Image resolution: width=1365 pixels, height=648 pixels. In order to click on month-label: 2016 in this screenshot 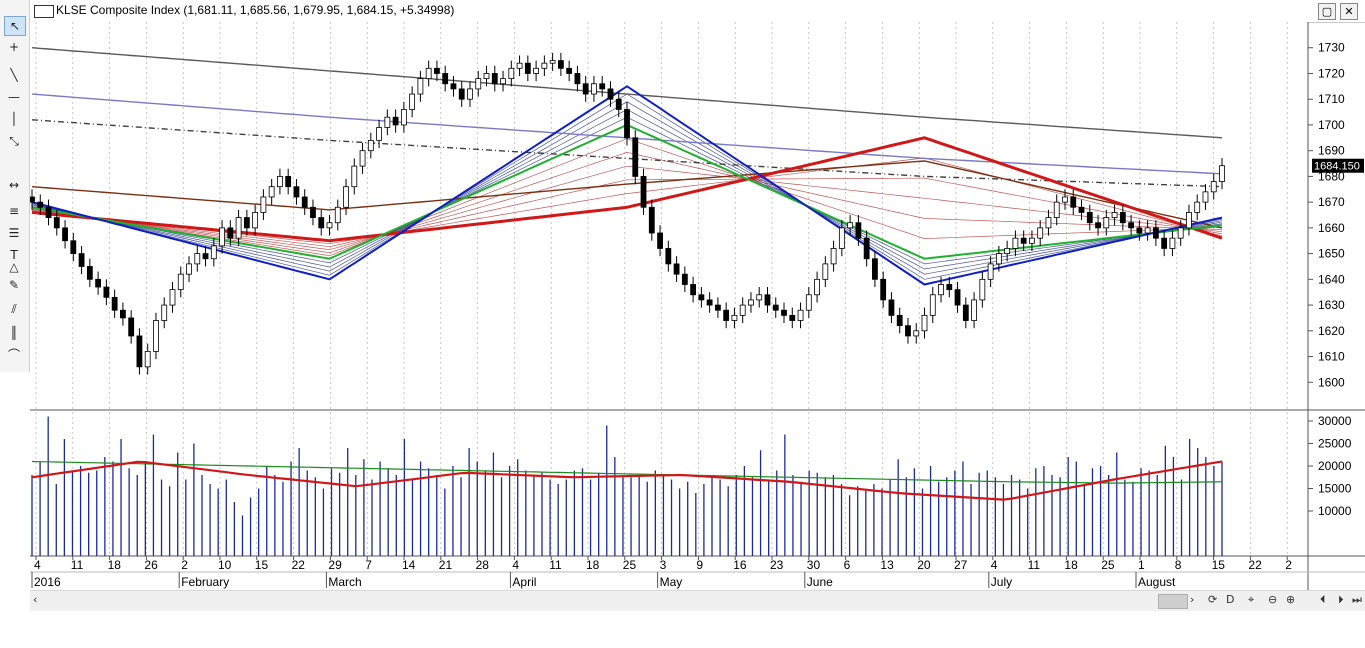, I will do `click(47, 582)`.